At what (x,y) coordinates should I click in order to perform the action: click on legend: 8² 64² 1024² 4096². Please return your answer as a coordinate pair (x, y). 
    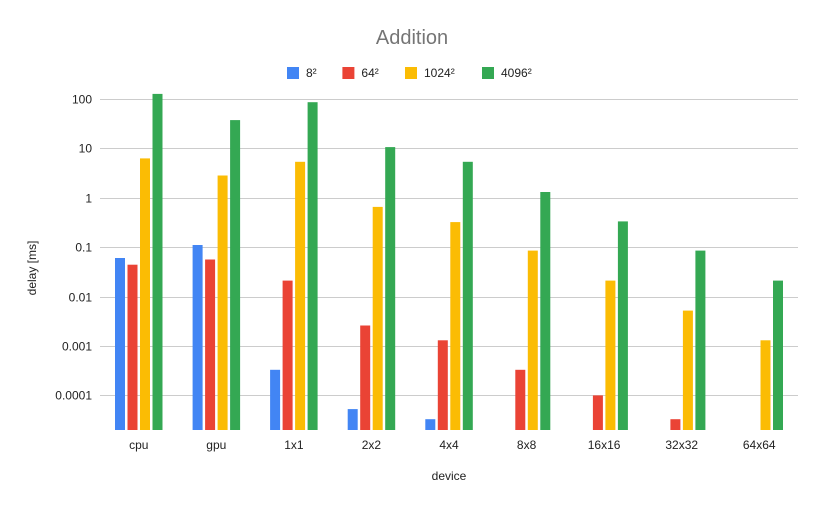
    Looking at the image, I should click on (409, 73).